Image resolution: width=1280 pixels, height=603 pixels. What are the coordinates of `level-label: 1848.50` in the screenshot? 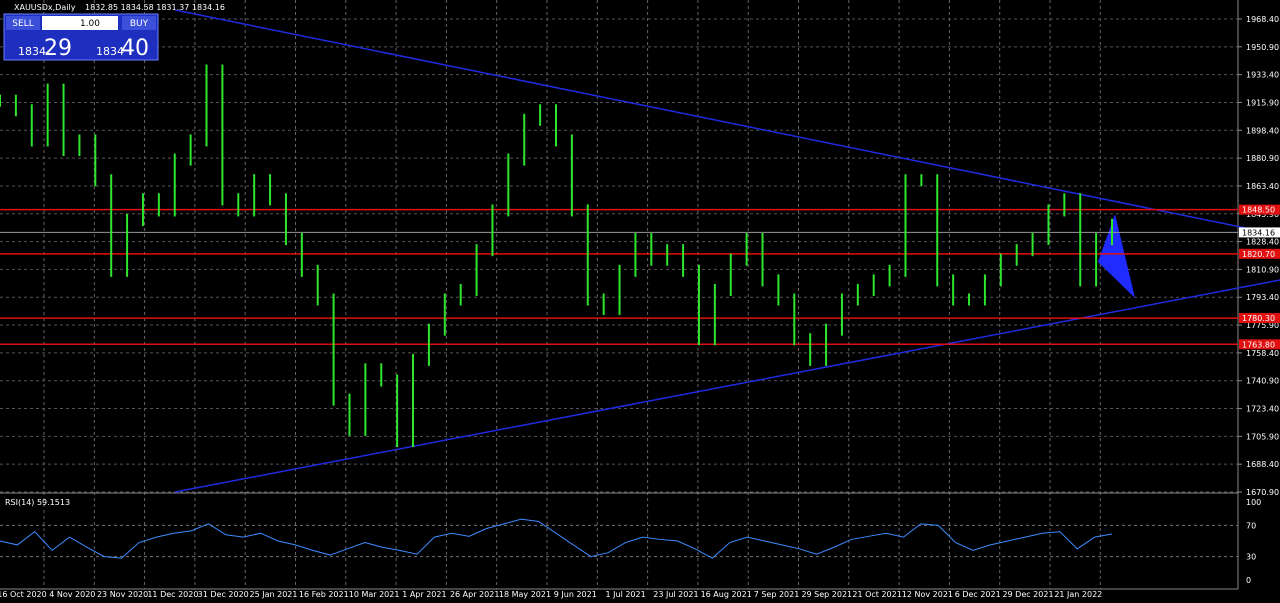 It's located at (1258, 210).